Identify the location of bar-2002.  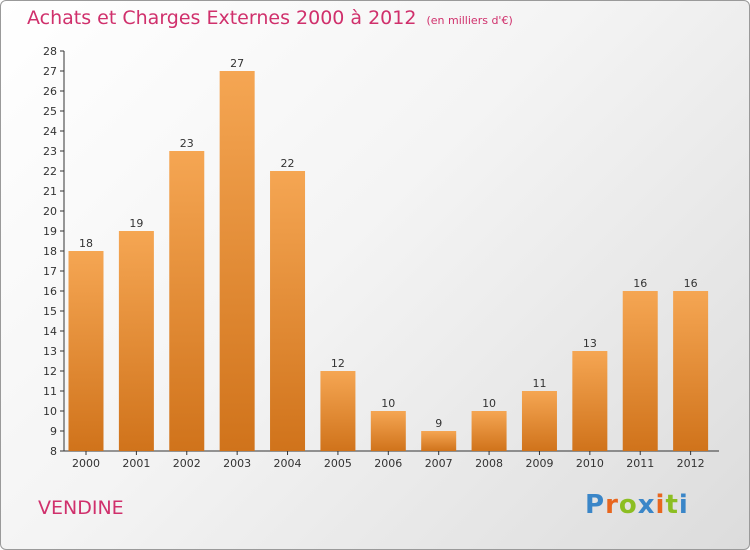
(187, 301).